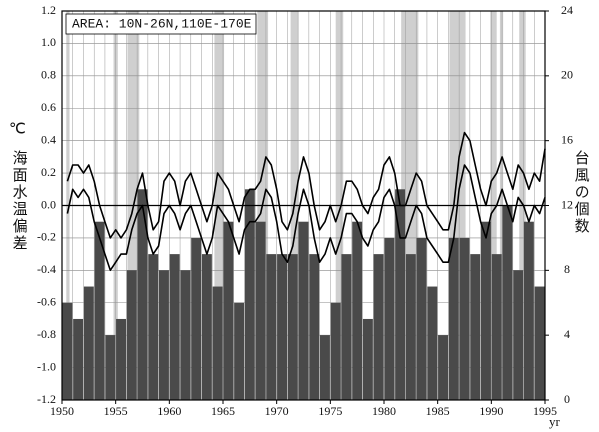 The image size is (599, 432). What do you see at coordinates (330, 411) in the screenshot?
I see `x-tick-label: 1975` at bounding box center [330, 411].